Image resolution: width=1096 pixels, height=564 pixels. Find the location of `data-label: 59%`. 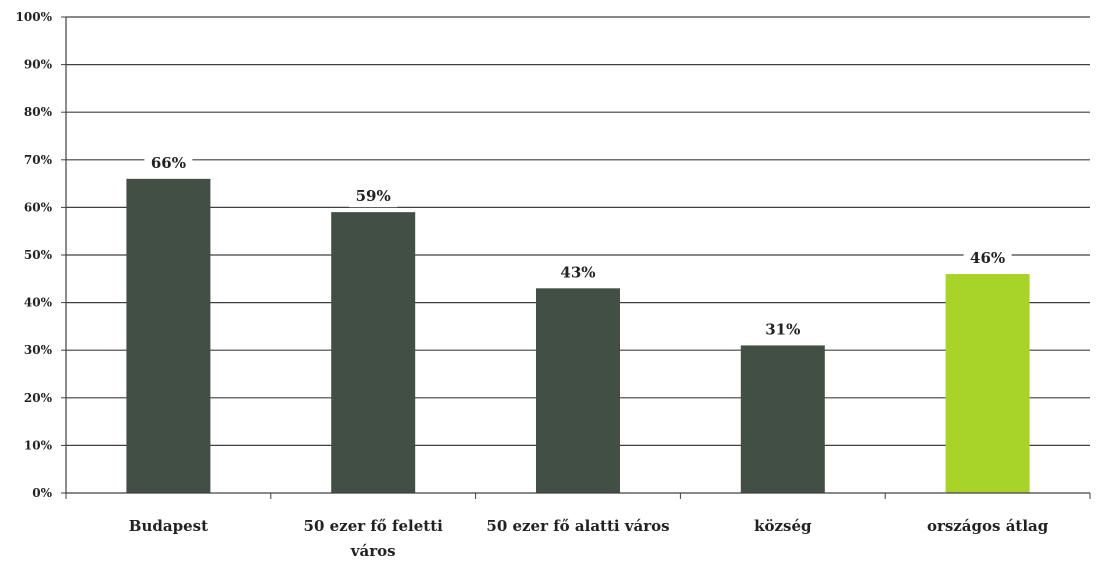

data-label: 59% is located at coordinates (373, 196).